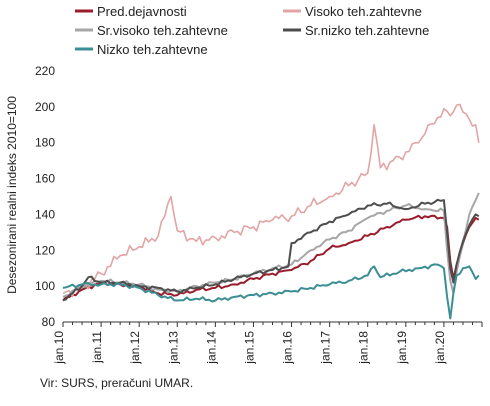 The width and height of the screenshot is (490, 406). I want to click on x-tick-label: jan.17, so click(326, 348).